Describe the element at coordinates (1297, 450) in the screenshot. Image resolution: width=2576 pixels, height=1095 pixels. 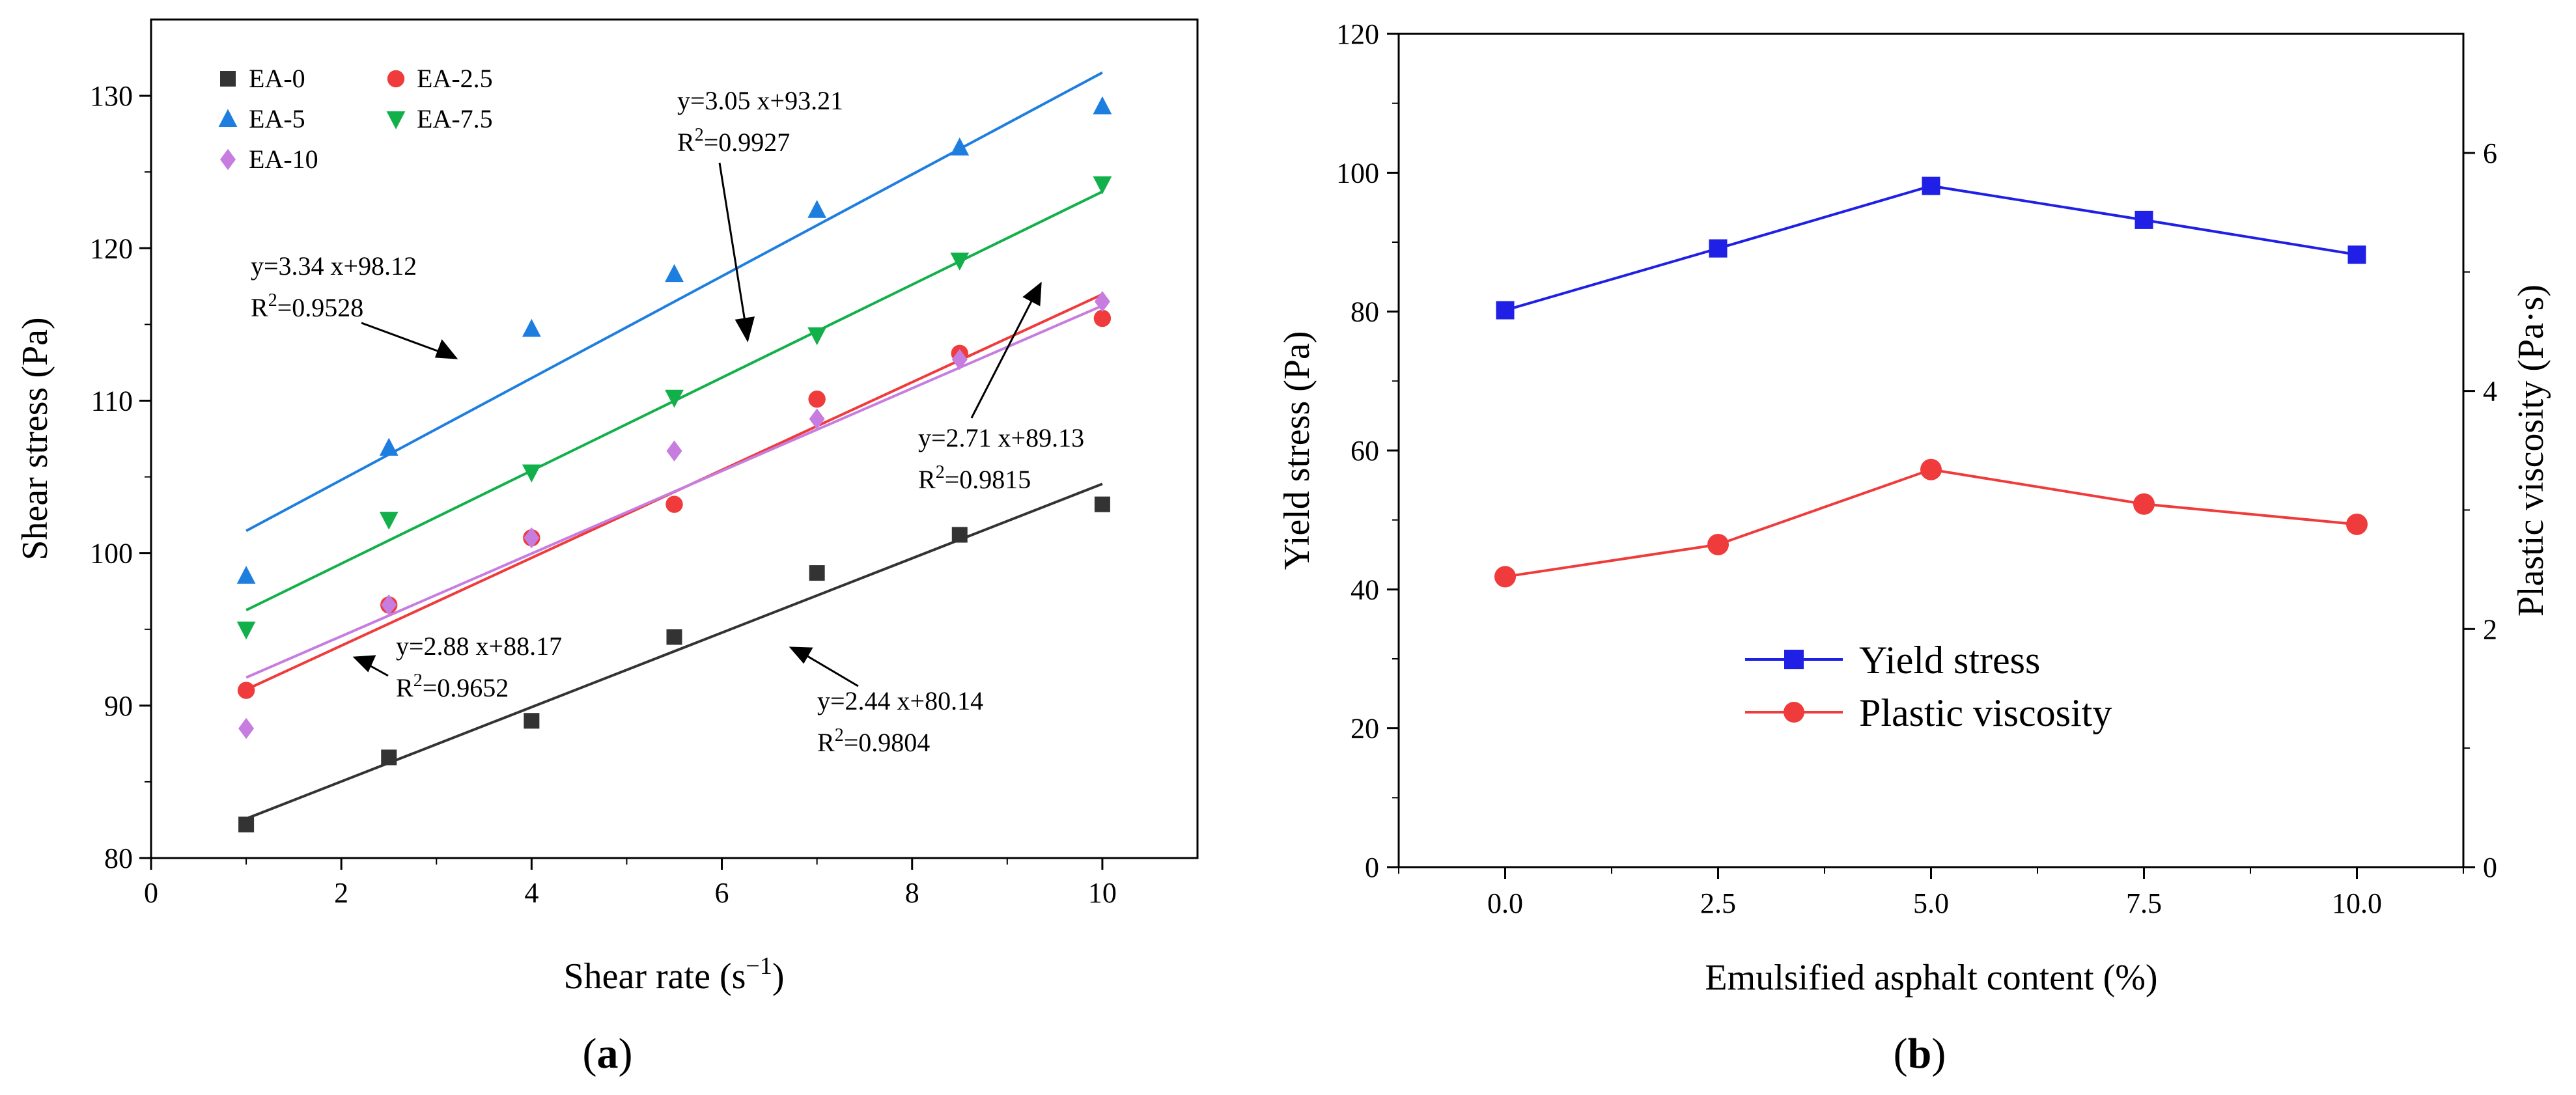
I see `chart-b-y-axis-label: Yield stress (Pa)` at that location.